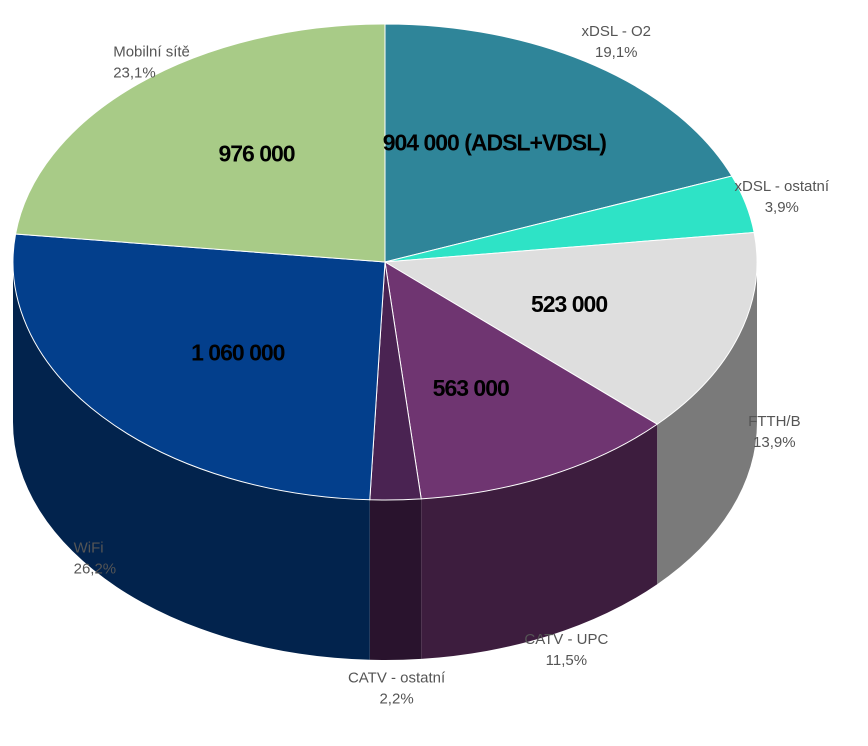  Describe the element at coordinates (616, 31) in the screenshot. I see `slice-name: xDSL - O2` at that location.